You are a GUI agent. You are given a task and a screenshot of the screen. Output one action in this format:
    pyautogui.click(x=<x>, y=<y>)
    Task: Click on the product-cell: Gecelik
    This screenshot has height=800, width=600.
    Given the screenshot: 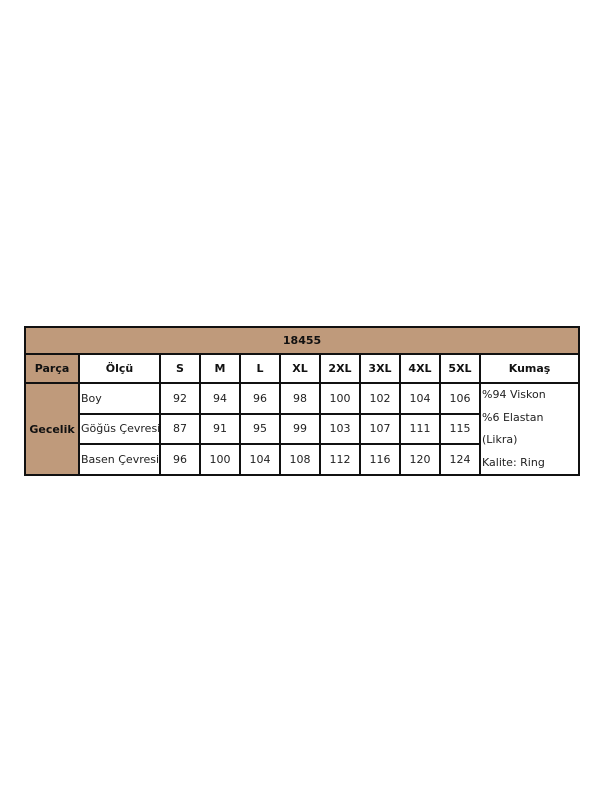 What is the action you would take?
    pyautogui.click(x=52, y=429)
    